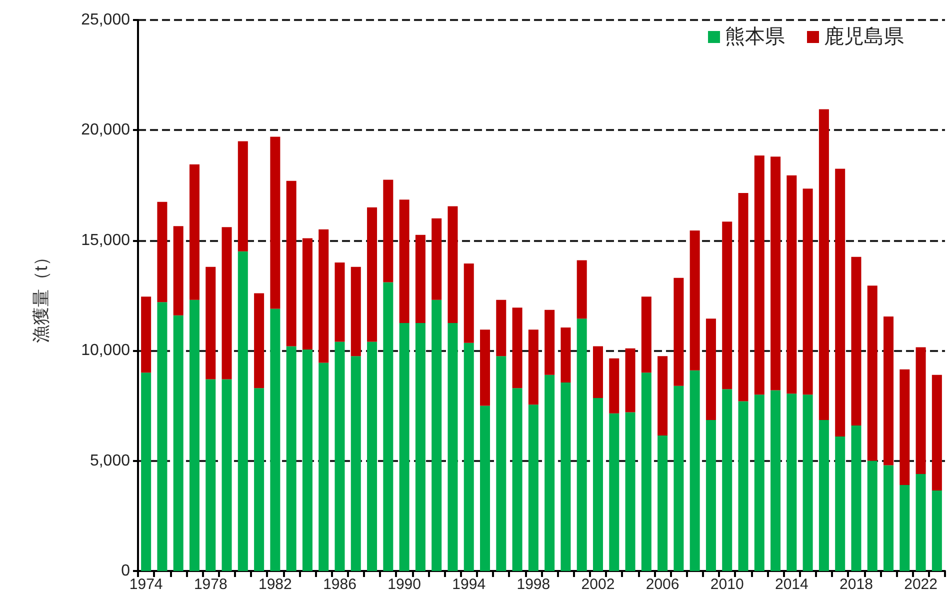 Image resolution: width=949 pixels, height=603 pixels. I want to click on x-tick-label: 1986, so click(339, 584).